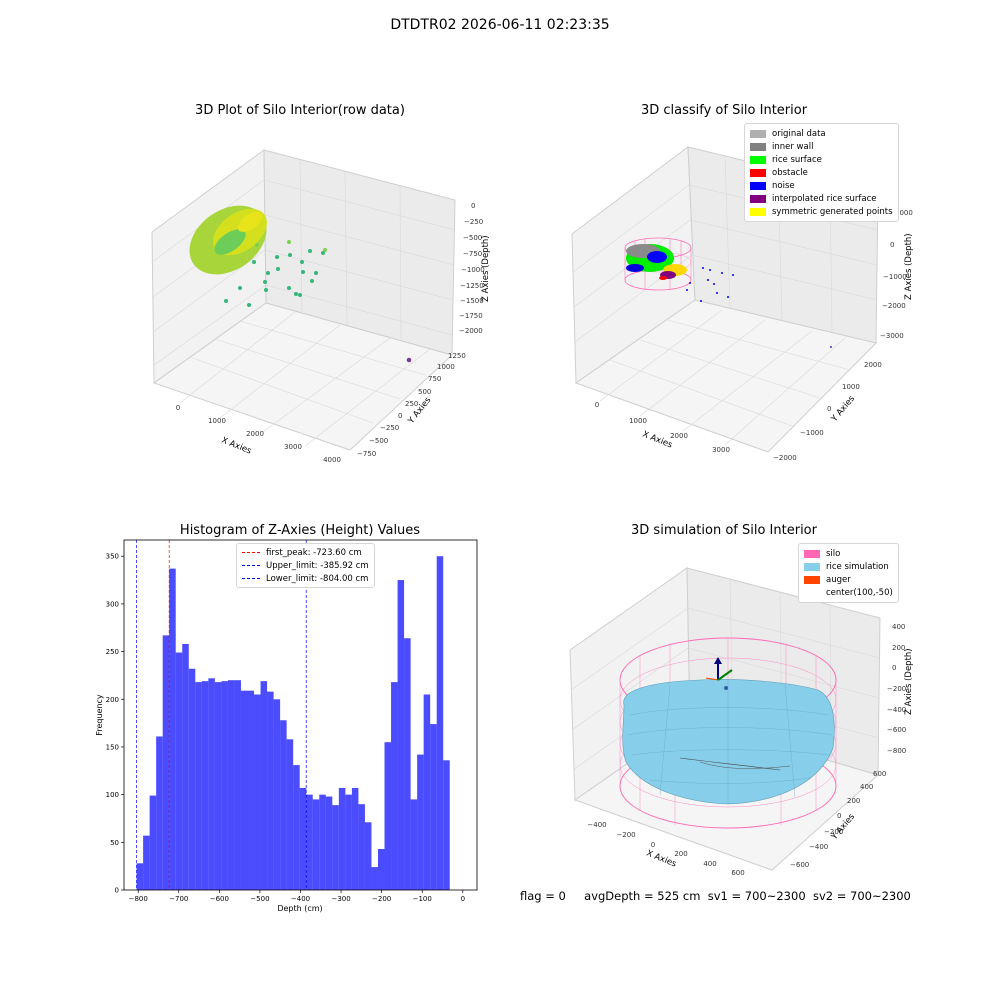 The height and width of the screenshot is (1000, 1000). Describe the element at coordinates (340, 899) in the screenshot. I see `x-tick-label: −300` at that location.